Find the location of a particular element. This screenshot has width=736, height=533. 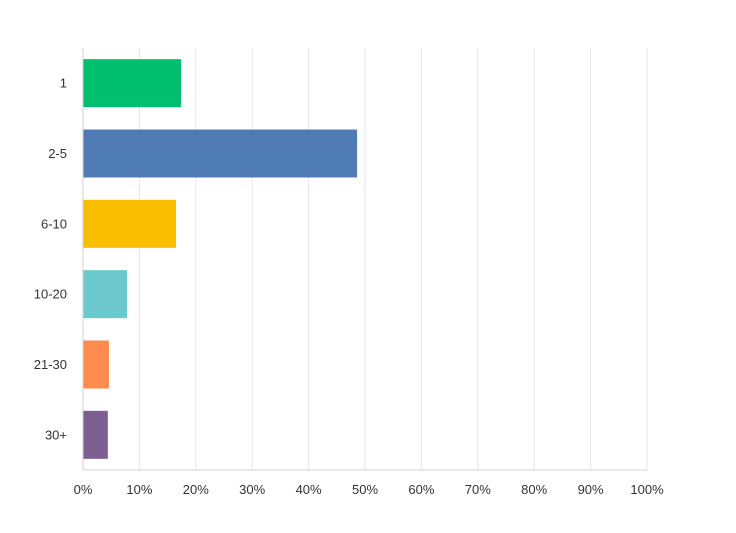

y-axis-labels: 1 2-5 6-10 10-20 21-30 30+ is located at coordinates (50, 259).